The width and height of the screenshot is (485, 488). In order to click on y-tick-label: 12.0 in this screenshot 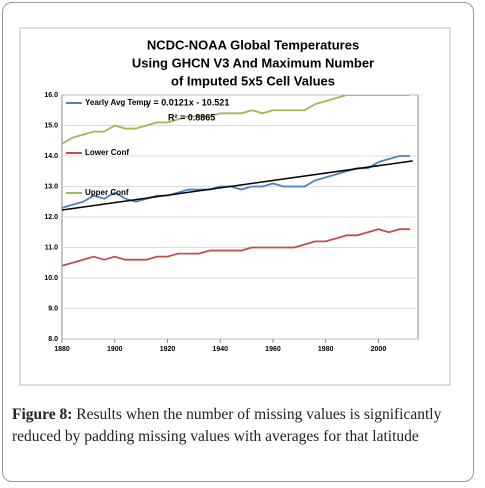, I will do `click(51, 217)`.